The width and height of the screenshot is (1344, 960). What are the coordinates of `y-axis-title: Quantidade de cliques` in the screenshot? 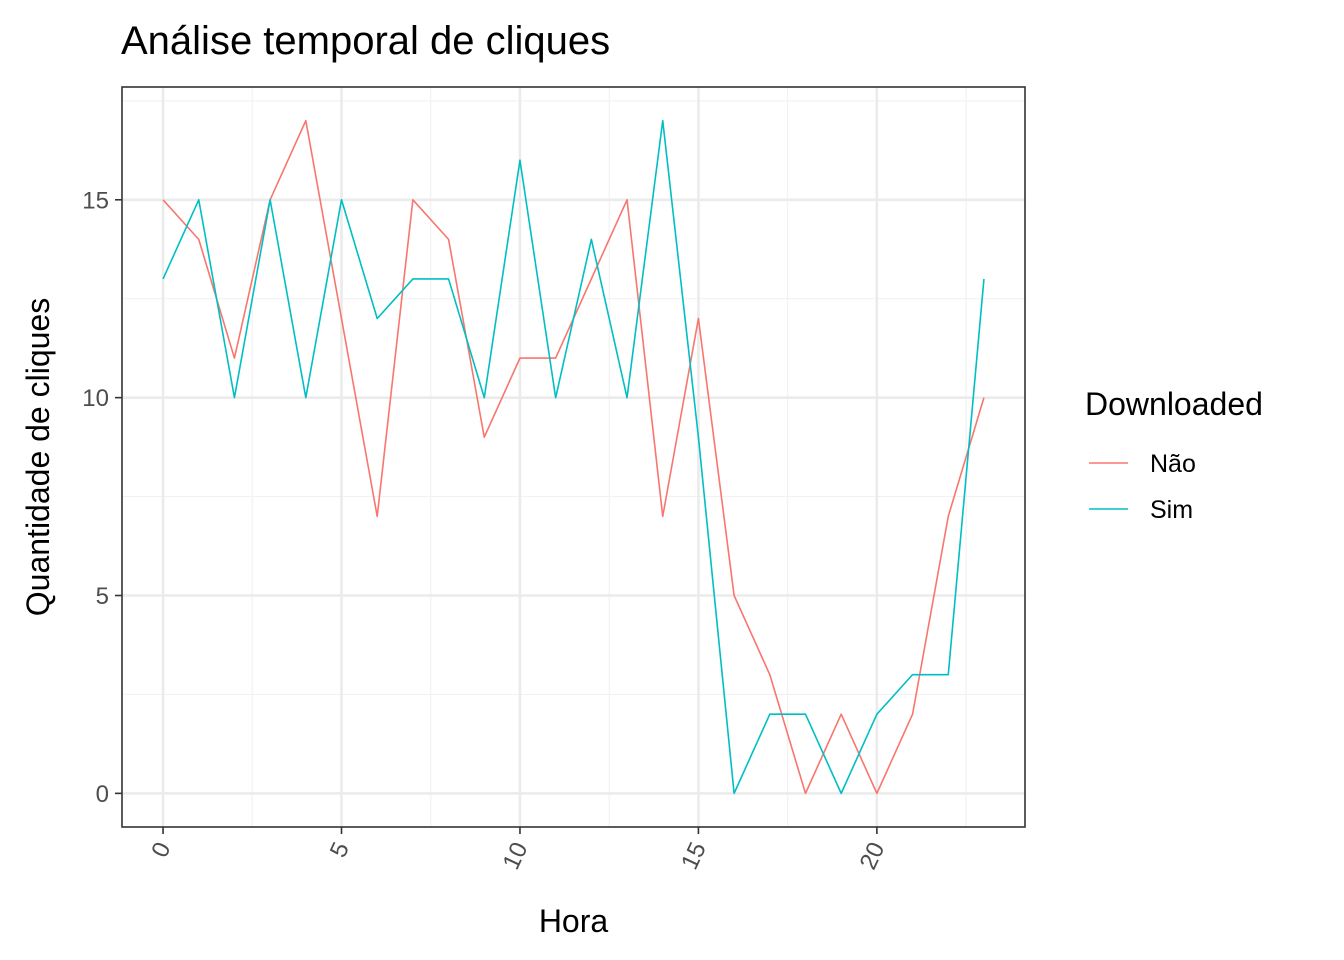 It's located at (38, 457).